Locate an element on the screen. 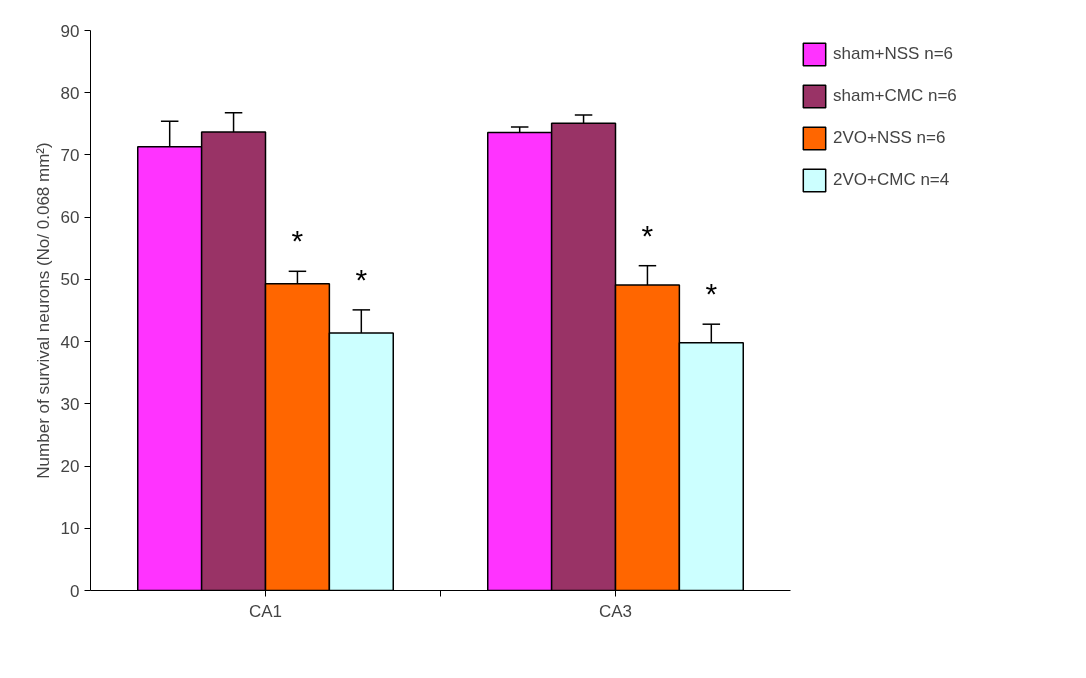 This screenshot has height=678, width=1086. x-tick-label: CA3 is located at coordinates (615, 611).